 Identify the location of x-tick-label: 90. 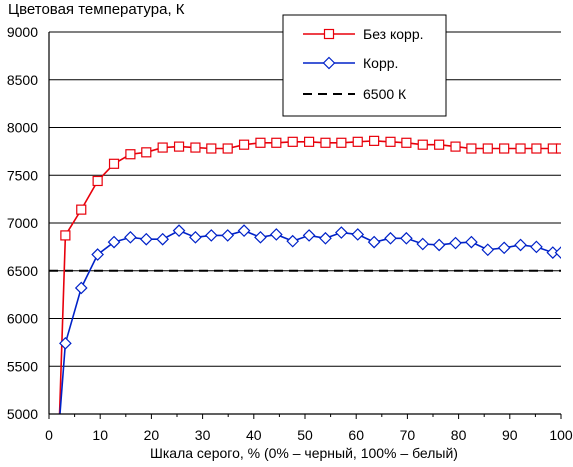
(510, 435).